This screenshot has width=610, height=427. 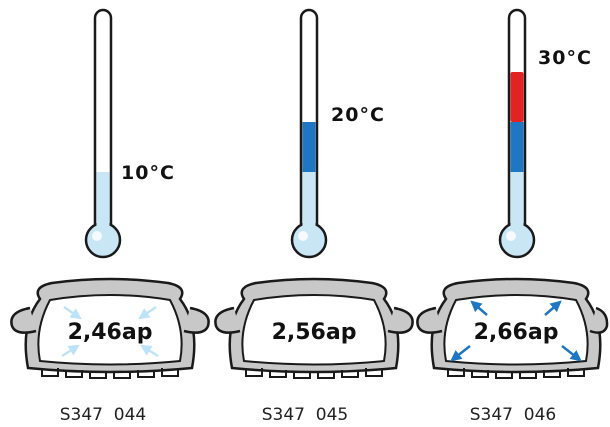 I want to click on arrow-outward-icon, so click(x=516, y=331).